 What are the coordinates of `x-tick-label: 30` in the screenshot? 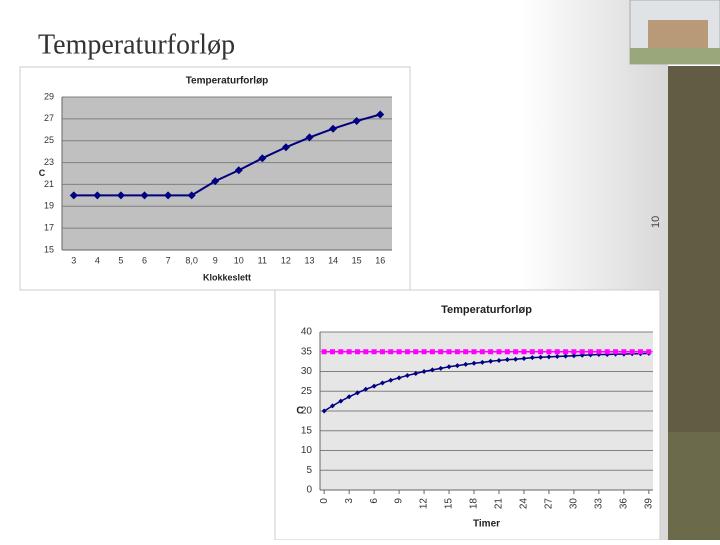 It's located at (574, 504).